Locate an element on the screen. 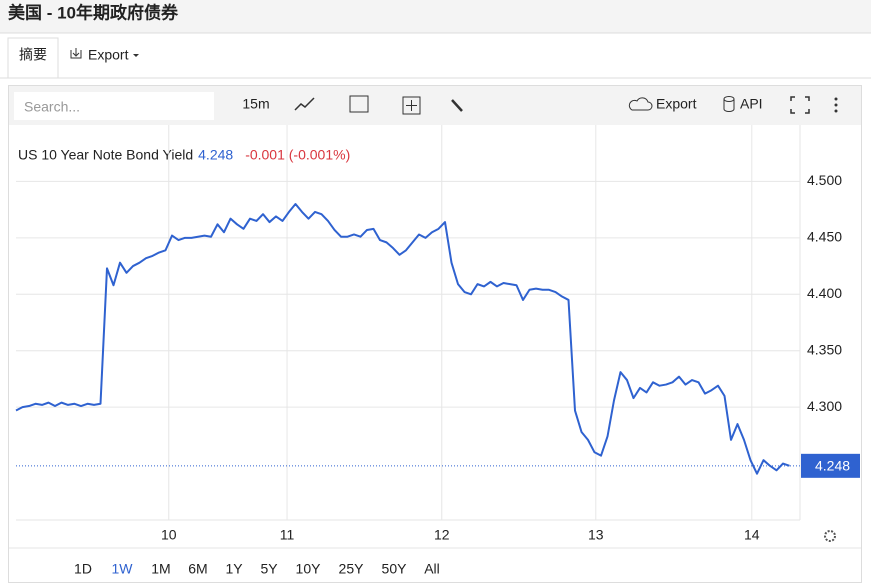  range-button: All is located at coordinates (432, 569).